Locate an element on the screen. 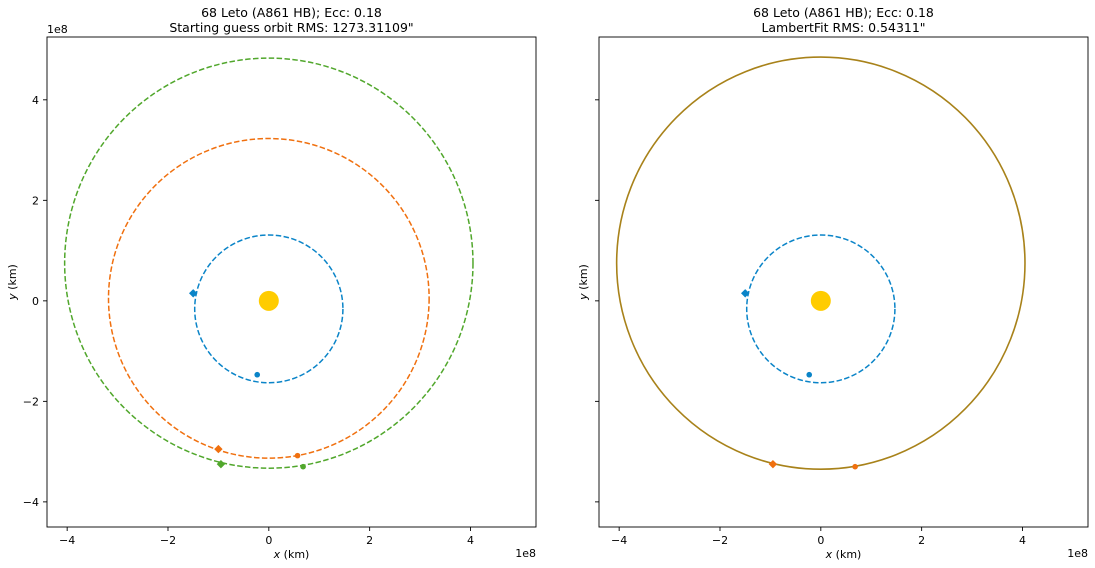 The height and width of the screenshot is (568, 1095). y-tick-label: 2 is located at coordinates (35, 200).